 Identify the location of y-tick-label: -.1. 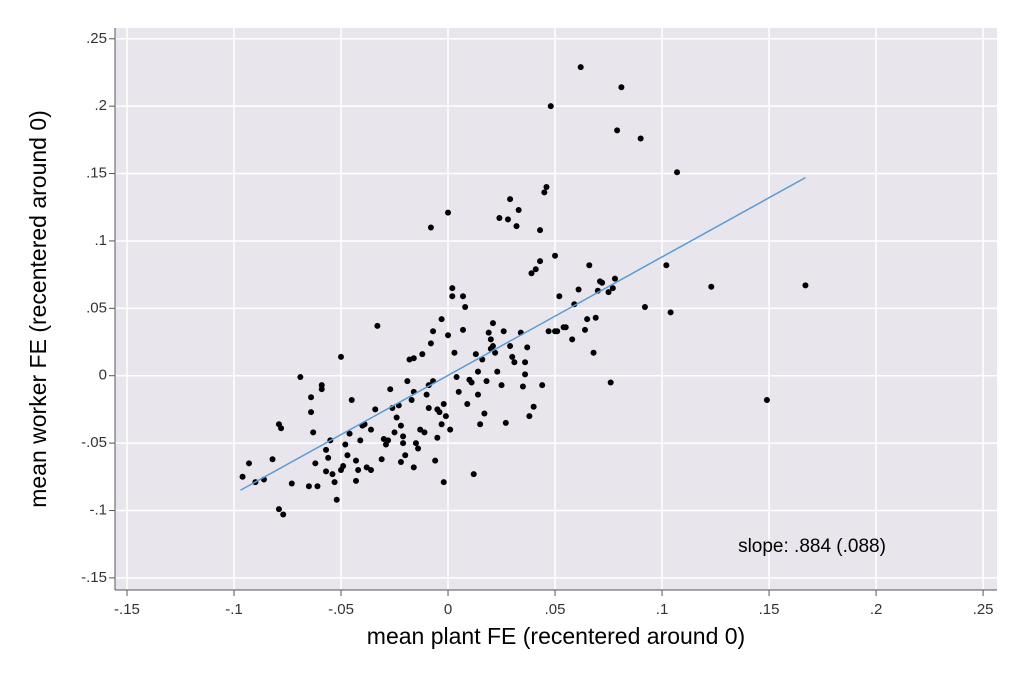
(98, 509).